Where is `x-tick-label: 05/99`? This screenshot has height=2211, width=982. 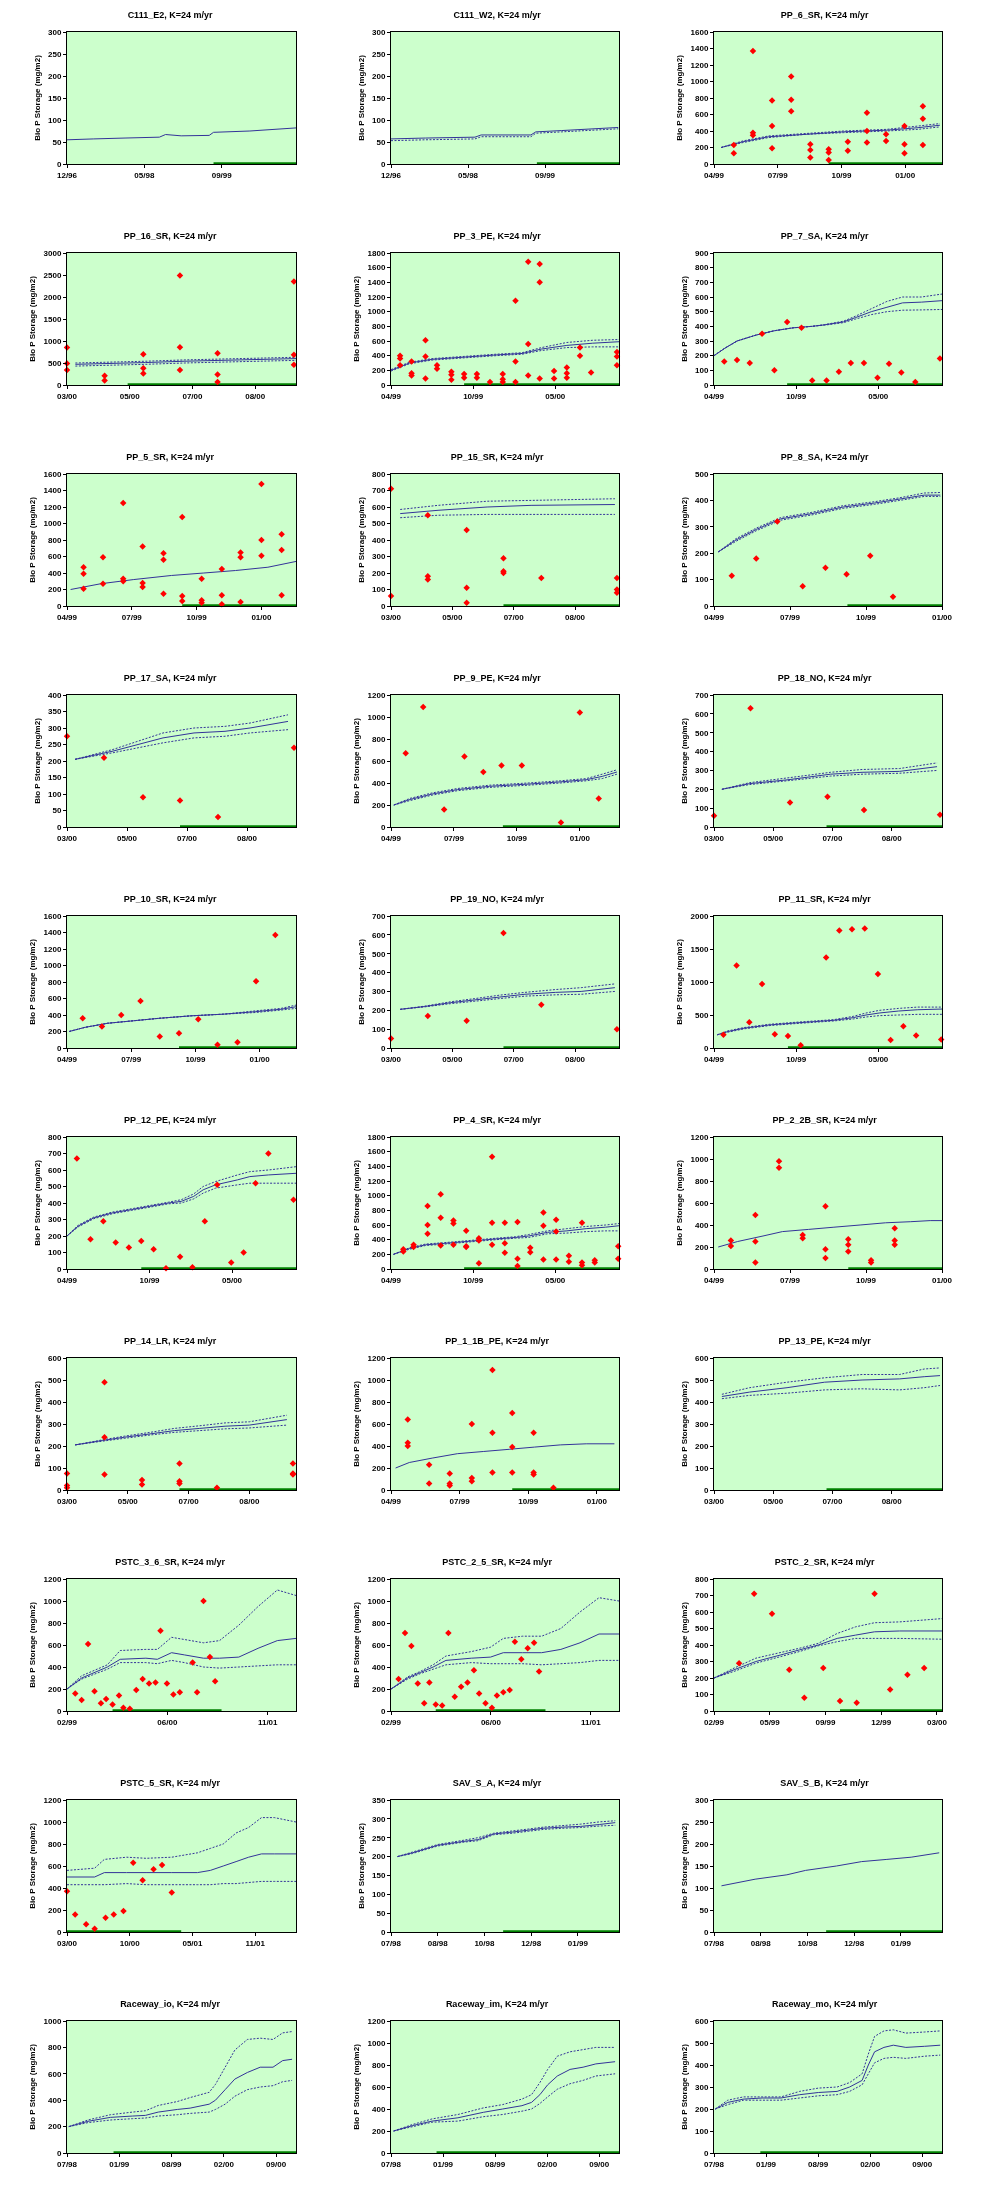
x-tick-label: 05/99 is located at coordinates (770, 1722).